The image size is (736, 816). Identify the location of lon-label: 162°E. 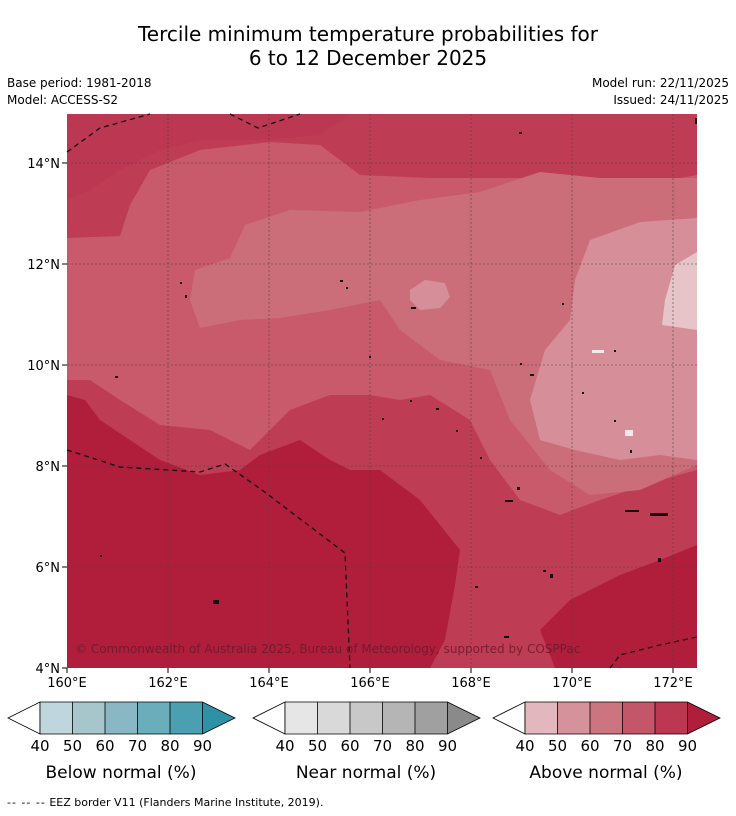
(168, 683).